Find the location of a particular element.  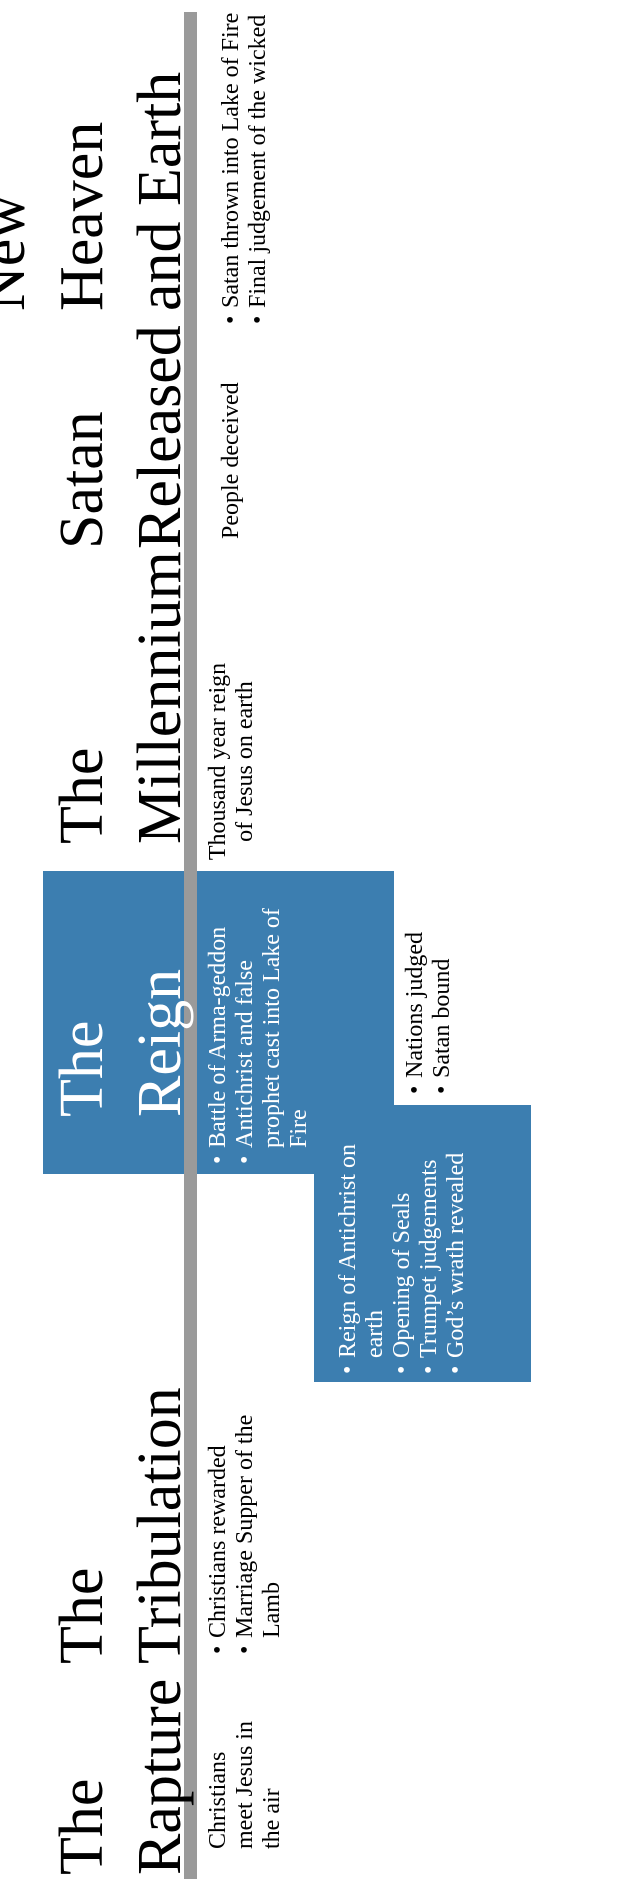

list-item: Final judgement of the wicked is located at coordinates (258, 162).